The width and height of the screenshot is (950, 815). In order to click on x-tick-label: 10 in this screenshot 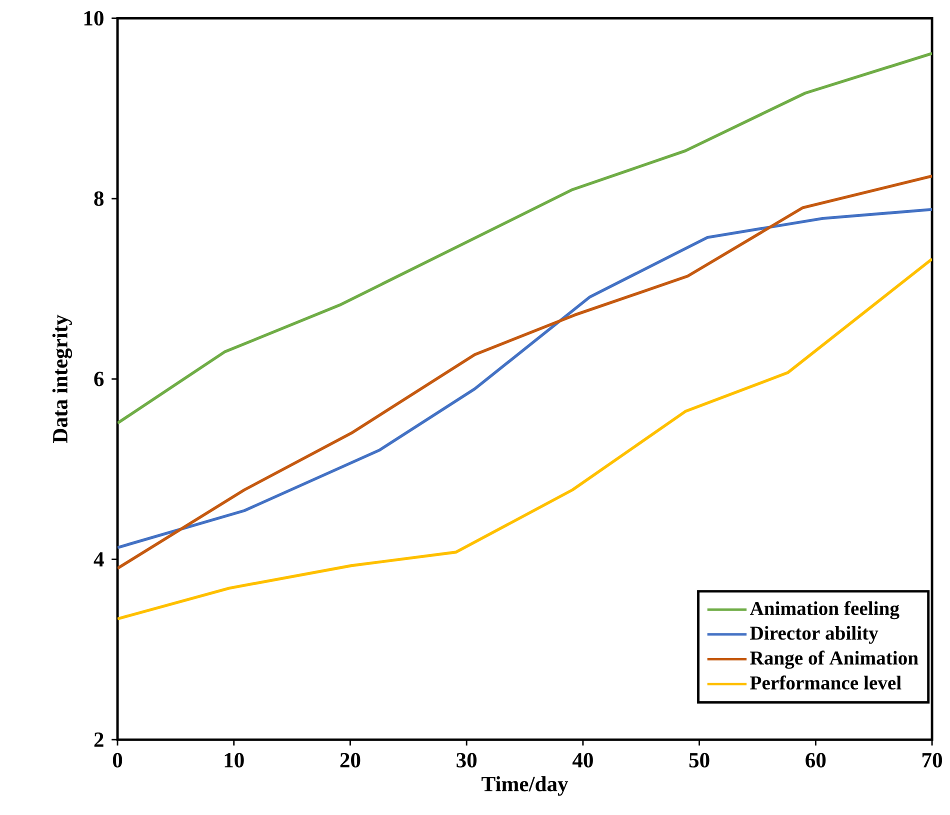, I will do `click(234, 760)`.